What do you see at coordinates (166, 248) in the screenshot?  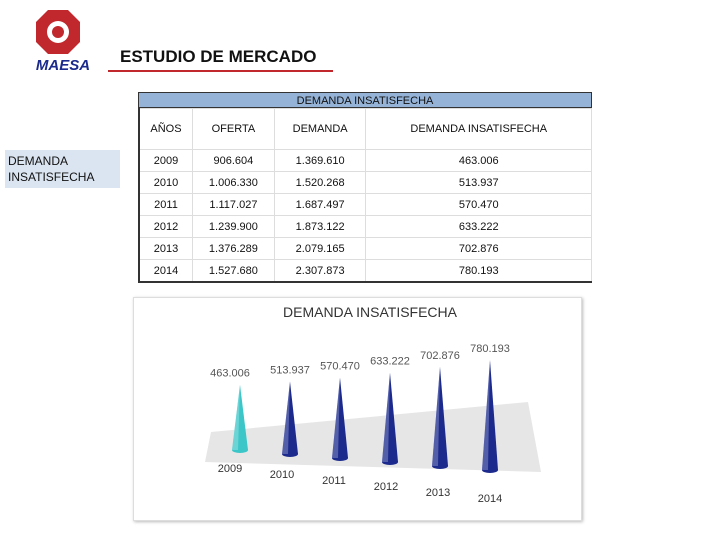 I see `table-cell: 2013` at bounding box center [166, 248].